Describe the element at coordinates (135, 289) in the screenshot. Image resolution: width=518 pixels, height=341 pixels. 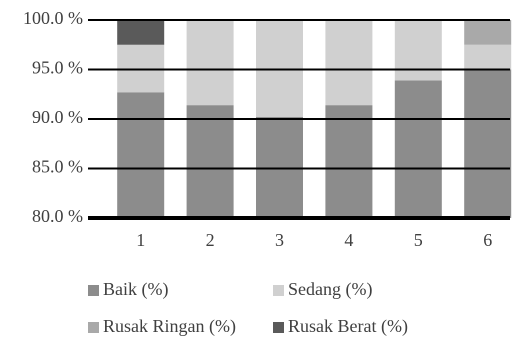
I see `legend-label: Baik (%)` at that location.